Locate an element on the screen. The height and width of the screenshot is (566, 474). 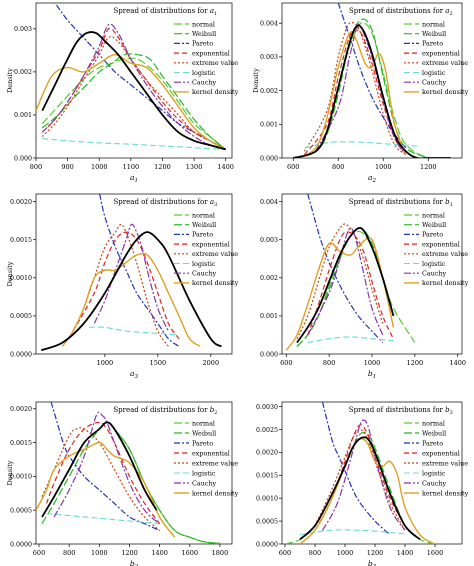
x-tick-label: 1600 is located at coordinates (435, 553).